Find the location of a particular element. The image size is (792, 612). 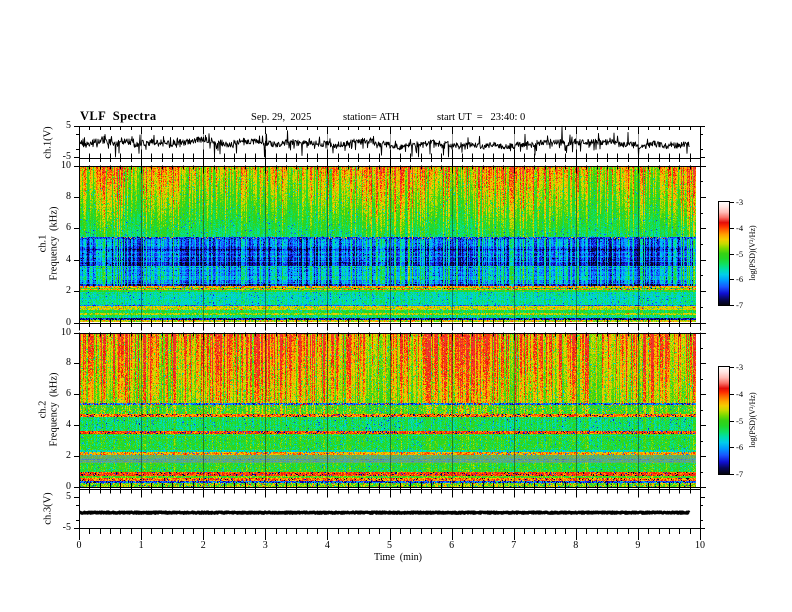

x-tick-label: 1 is located at coordinates (141, 545).